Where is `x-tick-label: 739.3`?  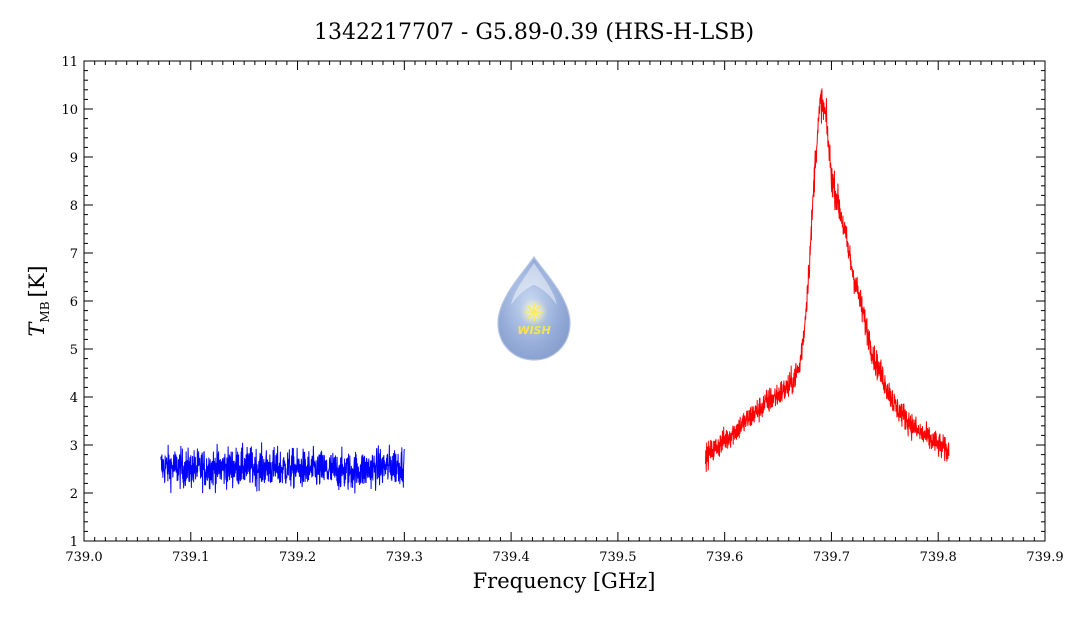
x-tick-label: 739.3 is located at coordinates (404, 557).